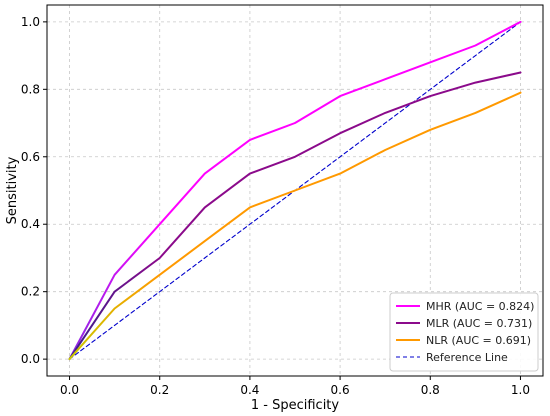 This screenshot has width=550, height=416. Describe the element at coordinates (295, 405) in the screenshot. I see `x-axis-label: 1 - Specificity` at that location.